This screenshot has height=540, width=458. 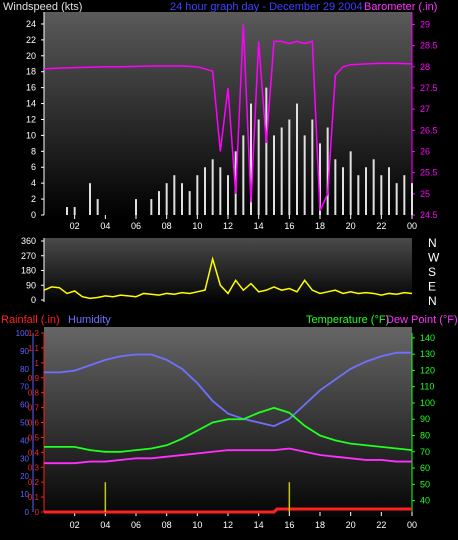 I want to click on barometer-right-tick-label: 27.5, so click(x=429, y=88).